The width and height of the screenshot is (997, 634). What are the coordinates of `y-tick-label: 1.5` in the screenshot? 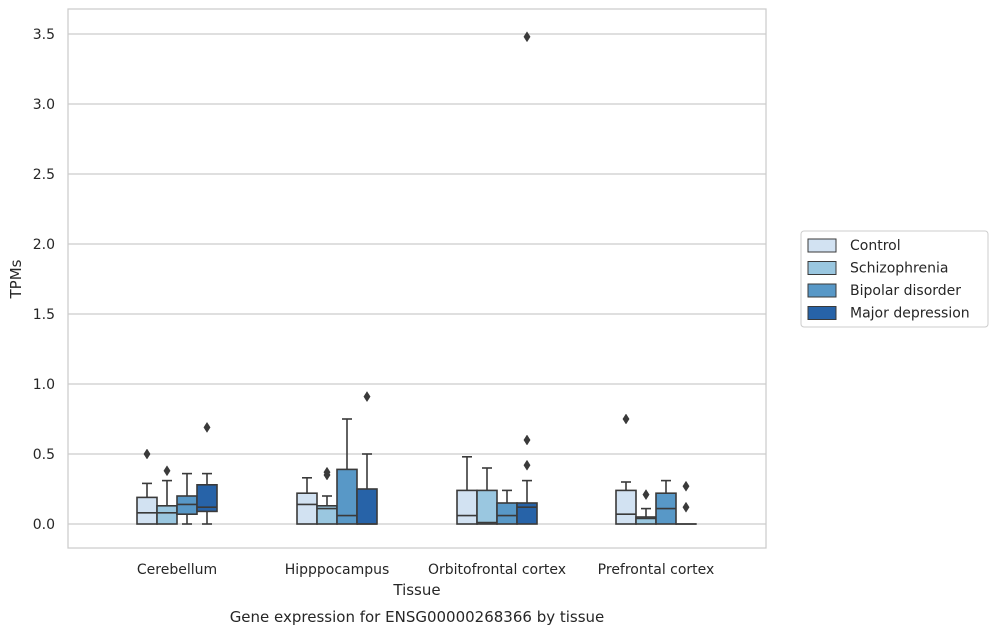 It's located at (44, 315).